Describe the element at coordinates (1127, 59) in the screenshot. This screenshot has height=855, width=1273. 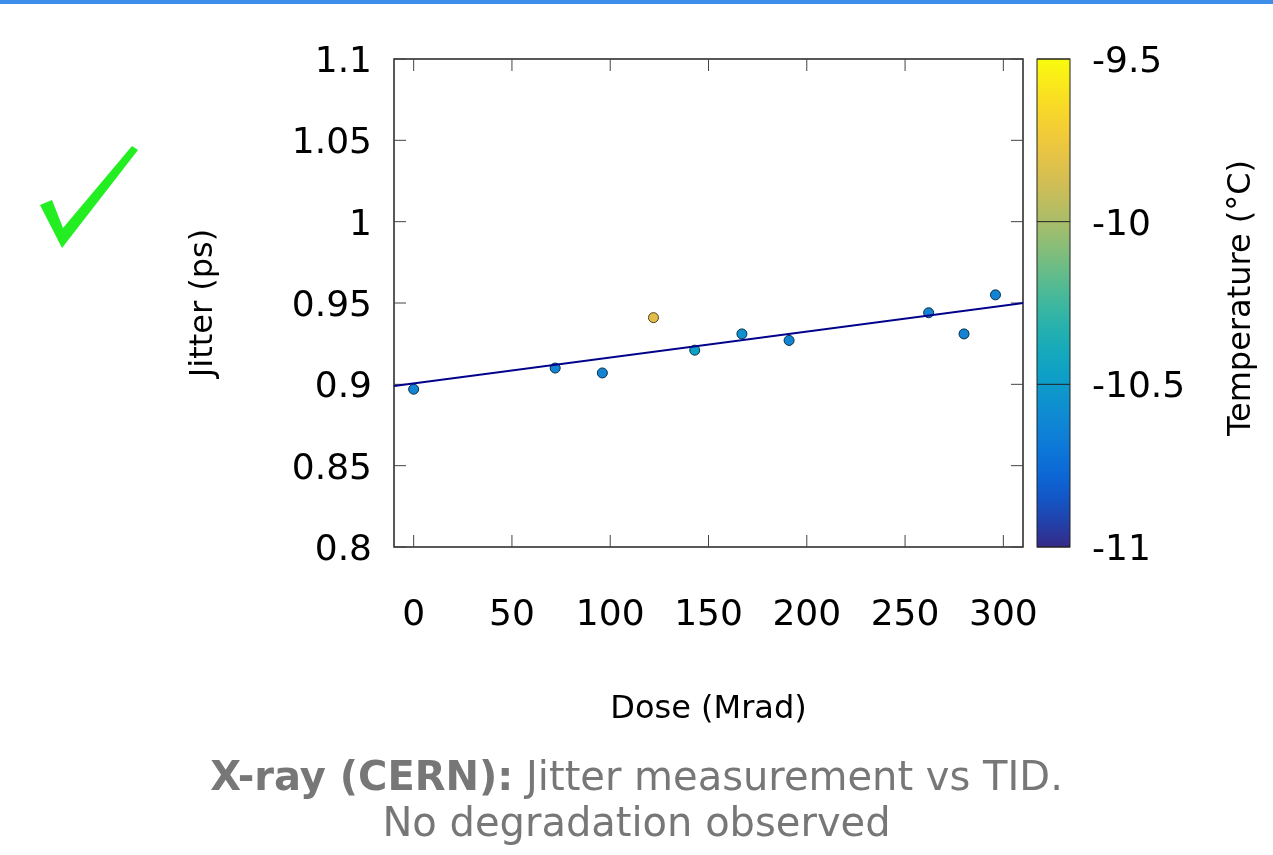
I see `color-bar-label: -9.5` at that location.